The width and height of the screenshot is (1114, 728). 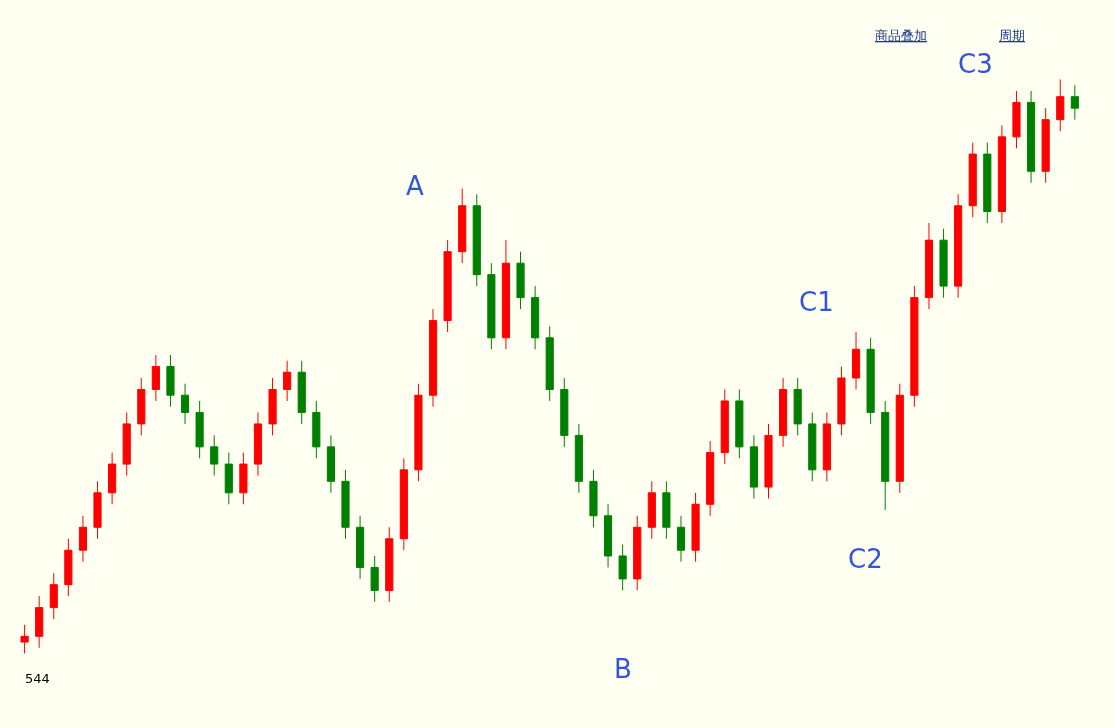 I want to click on annotation: C1, so click(x=816, y=302).